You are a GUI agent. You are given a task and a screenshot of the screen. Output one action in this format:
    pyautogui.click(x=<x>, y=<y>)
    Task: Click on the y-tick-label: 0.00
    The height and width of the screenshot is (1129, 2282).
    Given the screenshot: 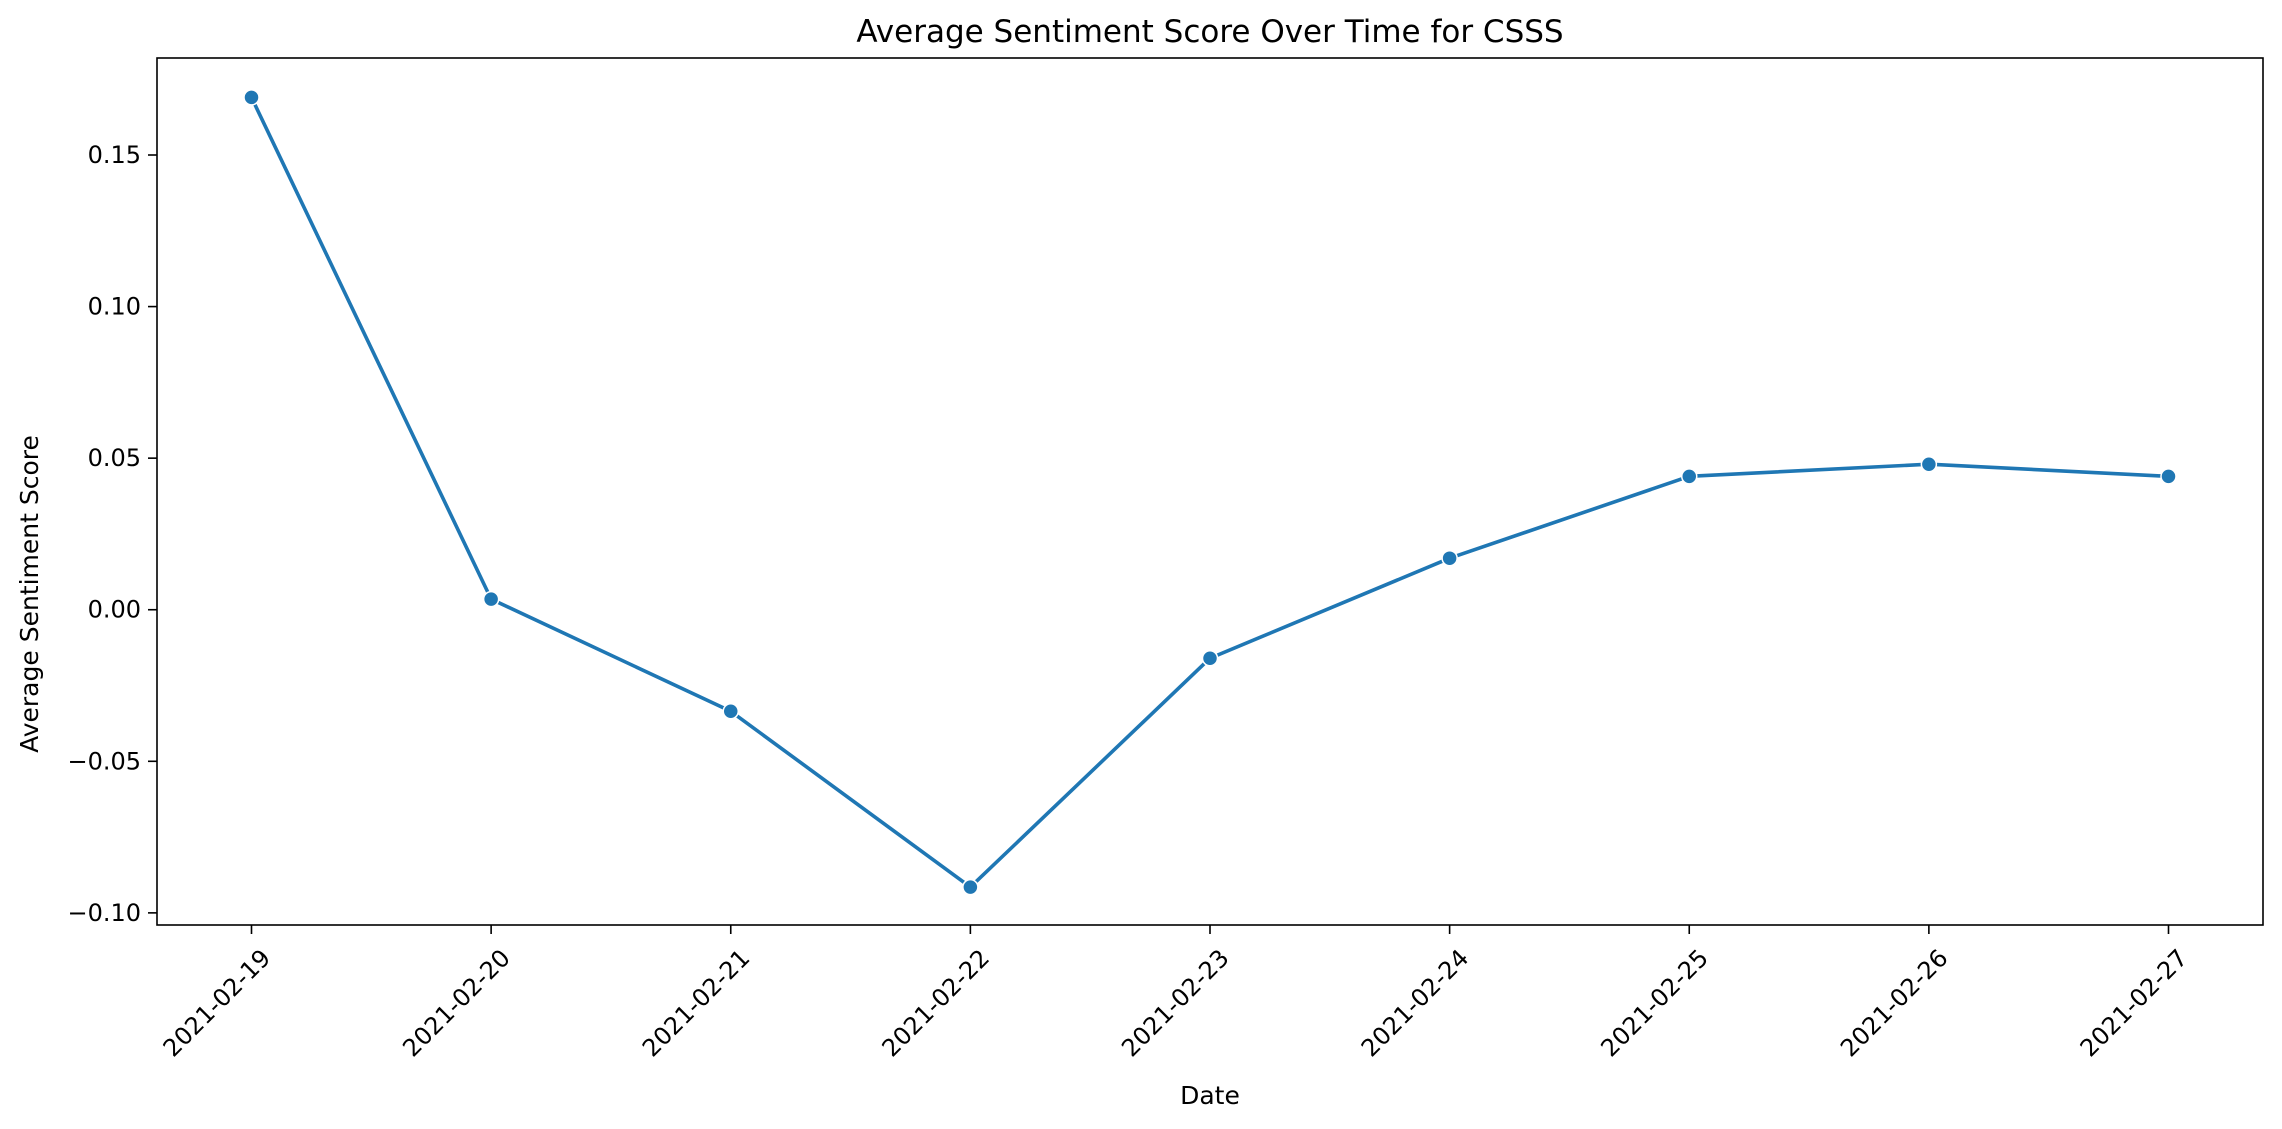 What is the action you would take?
    pyautogui.click(x=114, y=610)
    